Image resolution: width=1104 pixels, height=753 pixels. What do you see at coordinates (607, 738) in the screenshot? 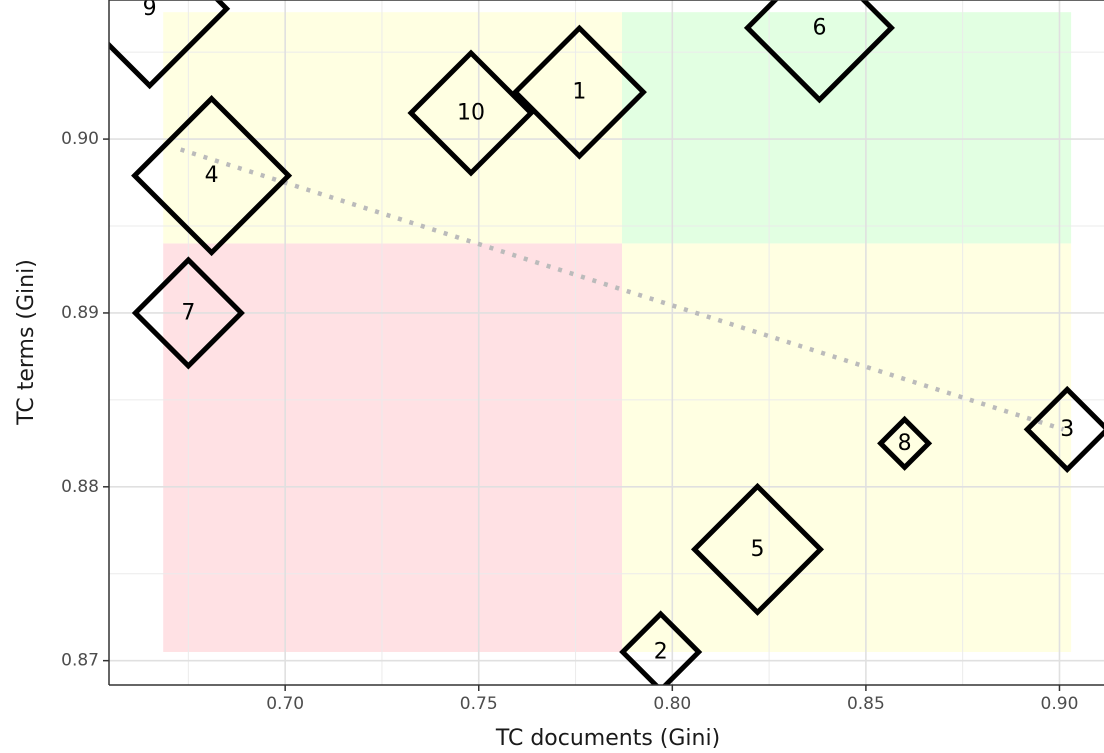
I see `x-axis-title: TC documents (Gini)` at bounding box center [607, 738].